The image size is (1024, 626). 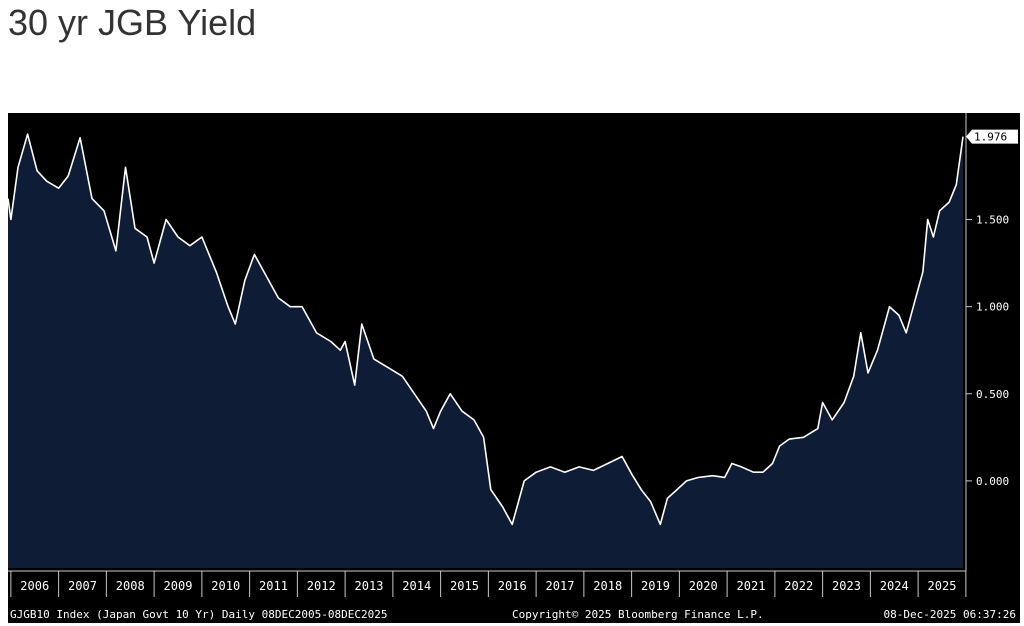 I want to click on x-tick-label: 2025, so click(x=942, y=586).